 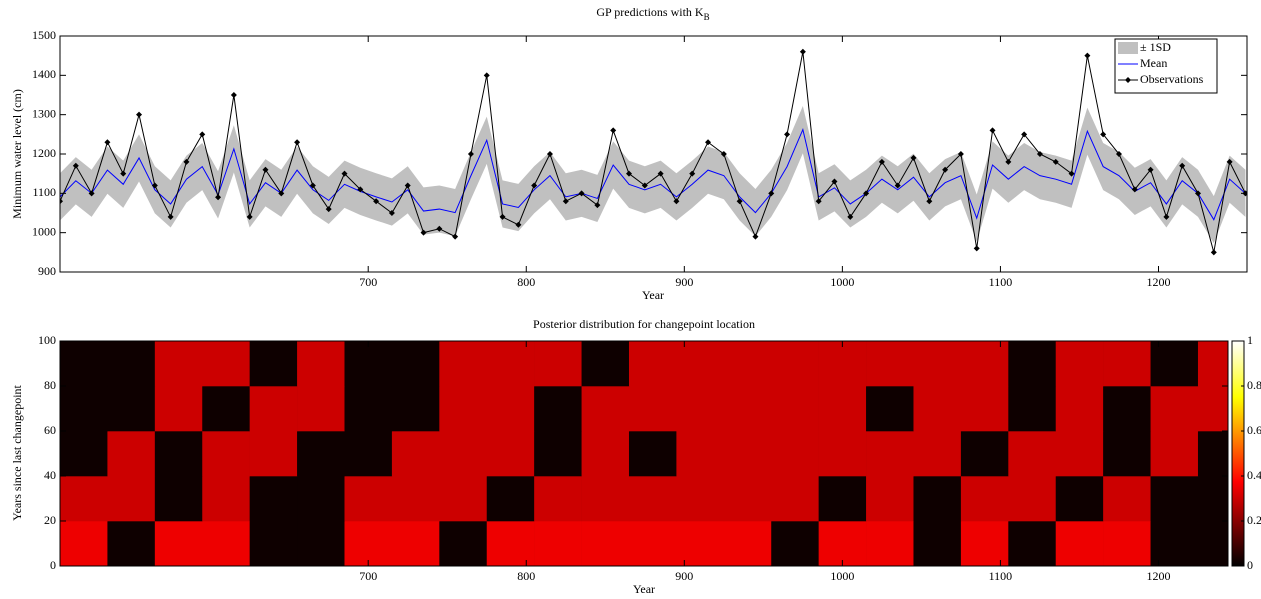 What do you see at coordinates (644, 589) in the screenshot?
I see `x-axis-label: Year` at bounding box center [644, 589].